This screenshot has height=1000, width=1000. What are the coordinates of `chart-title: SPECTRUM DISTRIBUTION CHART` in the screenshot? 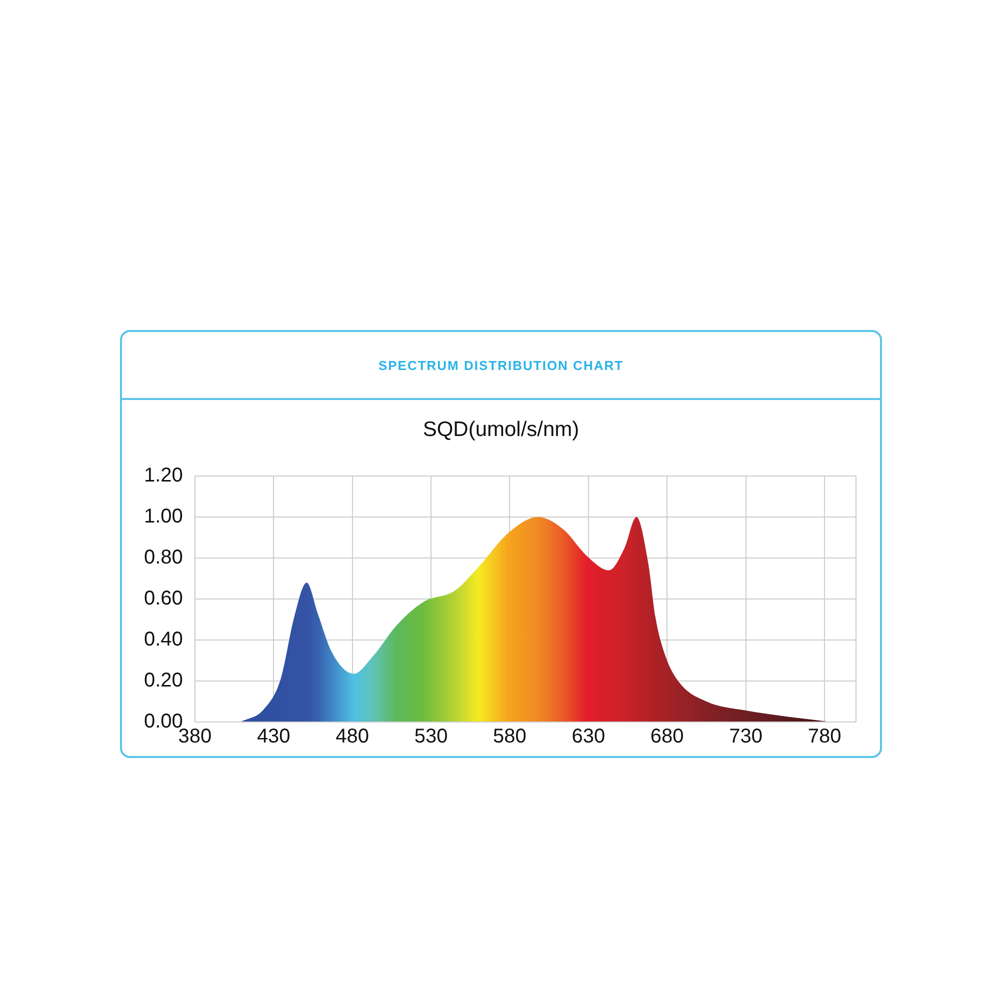 It's located at (501, 366).